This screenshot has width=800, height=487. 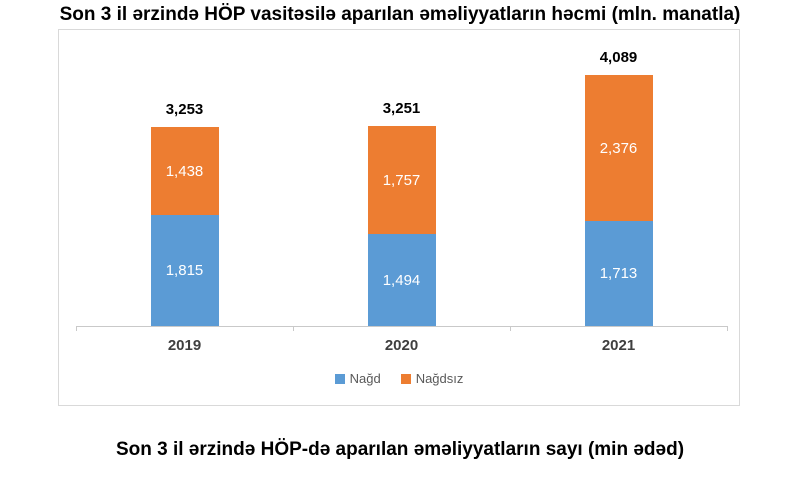 I want to click on x-axis-label: 2021, so click(x=618, y=345).